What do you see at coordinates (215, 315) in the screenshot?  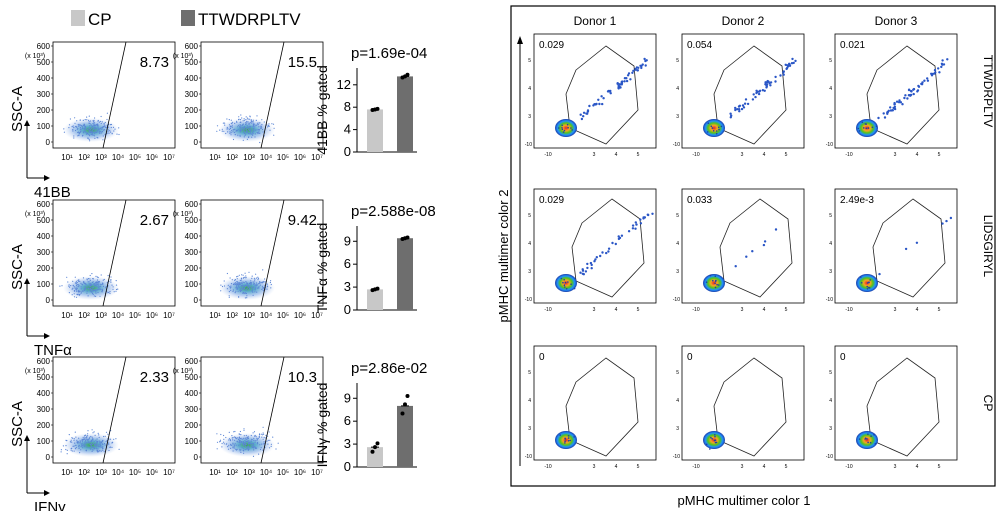 I see `x-tick-label: 10¹` at bounding box center [215, 315].